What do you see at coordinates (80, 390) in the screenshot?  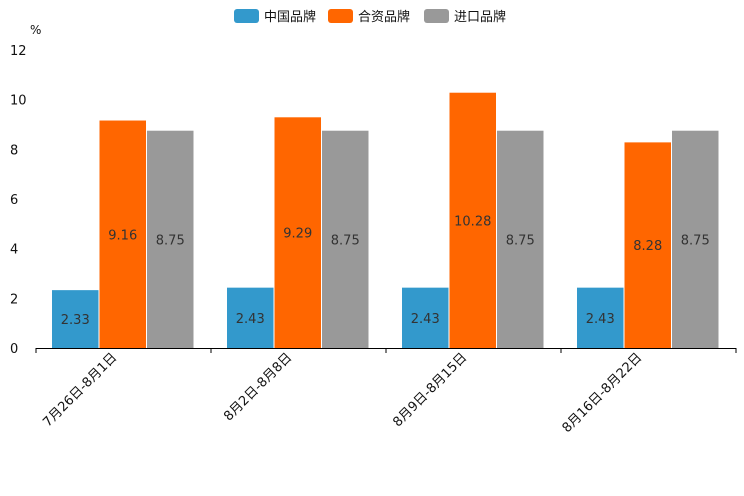 I see `x-tick-label: 7月26日-8月1日` at bounding box center [80, 390].